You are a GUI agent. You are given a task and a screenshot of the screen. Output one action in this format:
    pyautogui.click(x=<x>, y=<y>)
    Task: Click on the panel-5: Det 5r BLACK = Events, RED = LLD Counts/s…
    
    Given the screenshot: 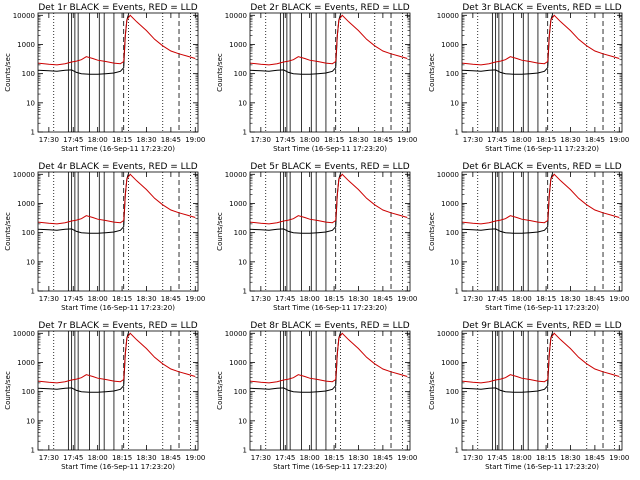 What is the action you would take?
    pyautogui.click(x=316, y=237)
    